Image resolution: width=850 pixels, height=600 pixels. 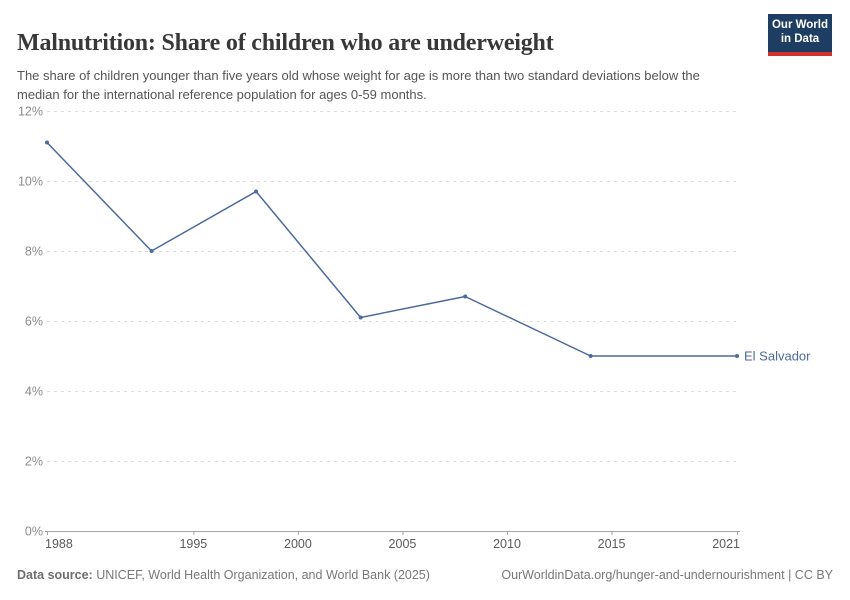 What do you see at coordinates (612, 544) in the screenshot?
I see `x-tick-label: 2015` at bounding box center [612, 544].